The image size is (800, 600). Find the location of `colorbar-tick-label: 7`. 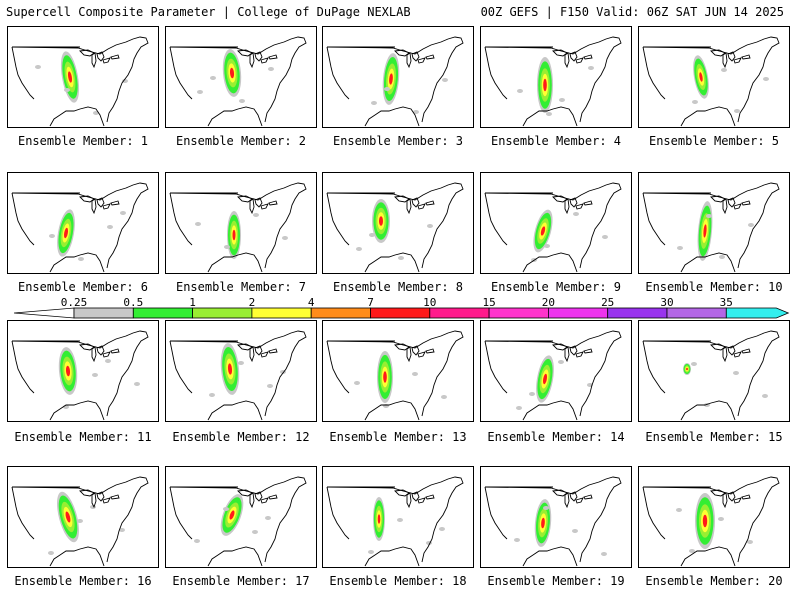

colorbar-tick-label: 7 is located at coordinates (370, 302).